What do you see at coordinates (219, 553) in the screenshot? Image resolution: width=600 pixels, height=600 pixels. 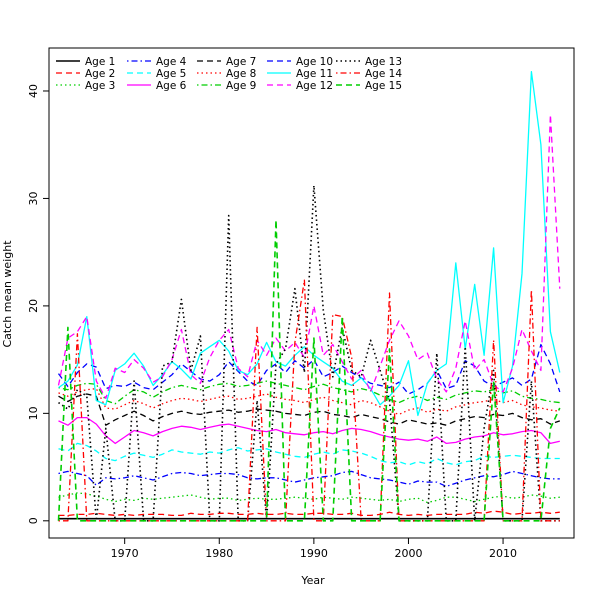 I see `x-tick-label: 1980` at bounding box center [219, 553].